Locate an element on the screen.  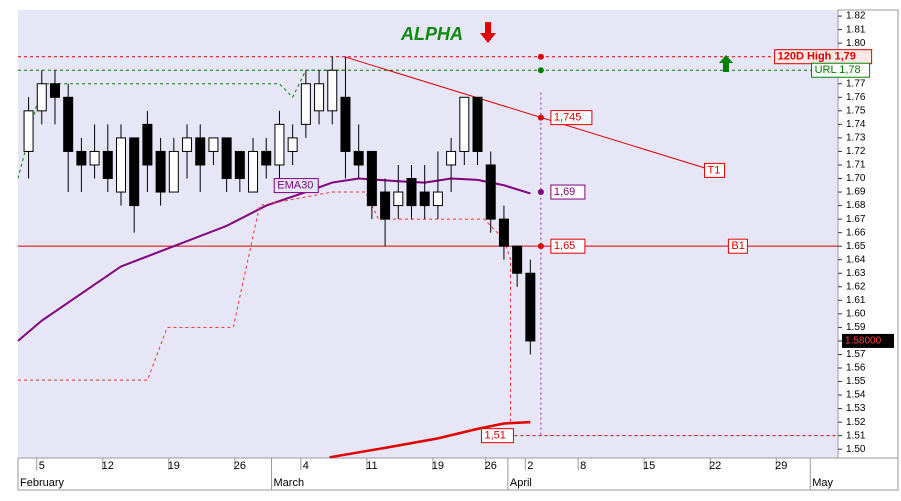
x-tick-label: 12 is located at coordinates (108, 466).